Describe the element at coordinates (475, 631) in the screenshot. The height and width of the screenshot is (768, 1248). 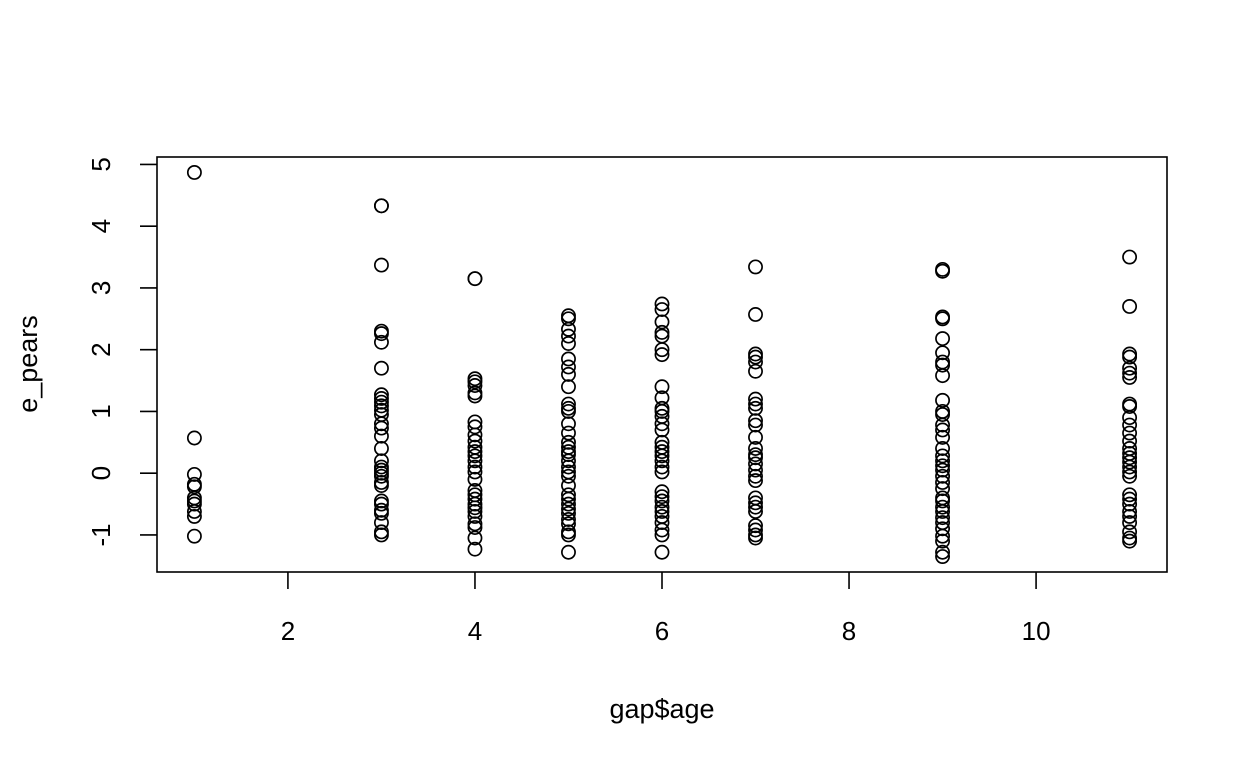
I see `x-tick-label: 4` at that location.